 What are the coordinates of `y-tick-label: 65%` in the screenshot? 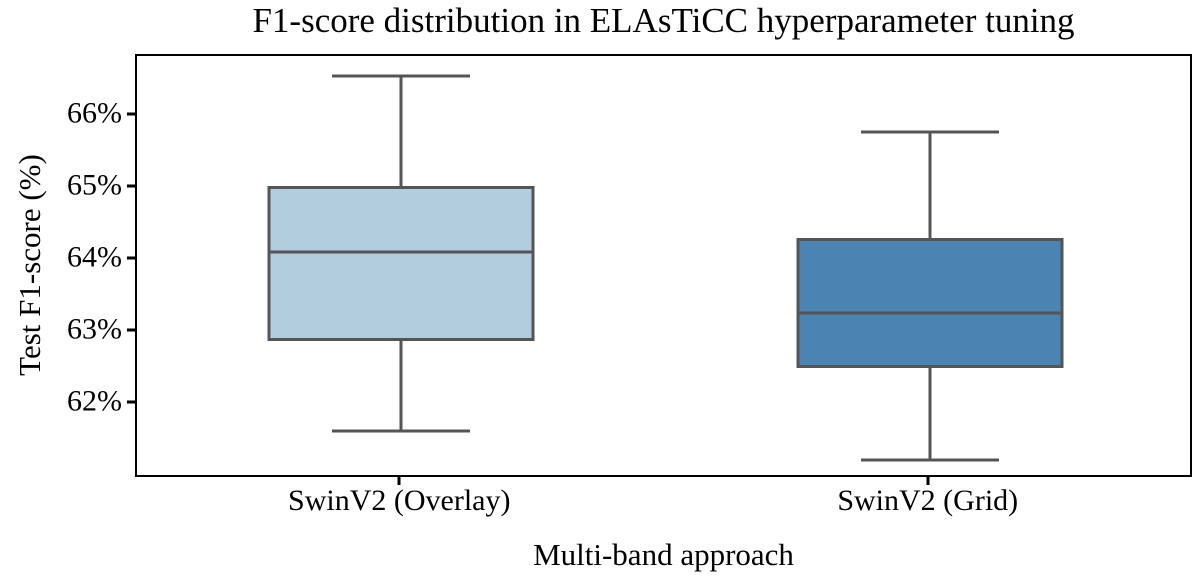 It's located at (94, 185).